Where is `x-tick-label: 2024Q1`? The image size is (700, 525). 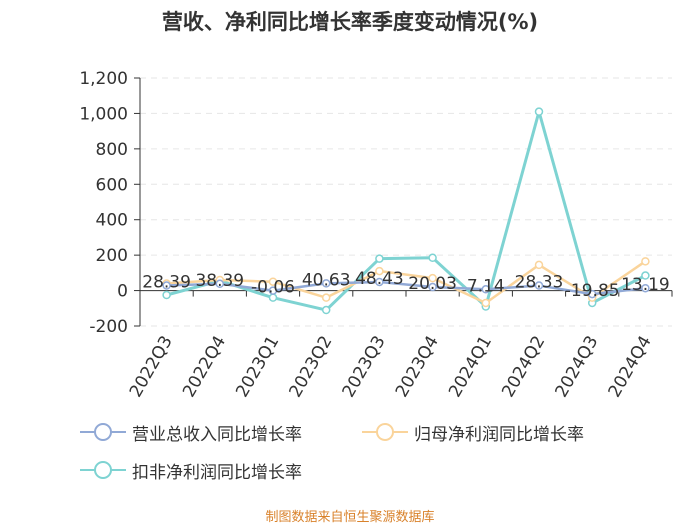 x-tick-label: 2024Q1 is located at coordinates (470, 367).